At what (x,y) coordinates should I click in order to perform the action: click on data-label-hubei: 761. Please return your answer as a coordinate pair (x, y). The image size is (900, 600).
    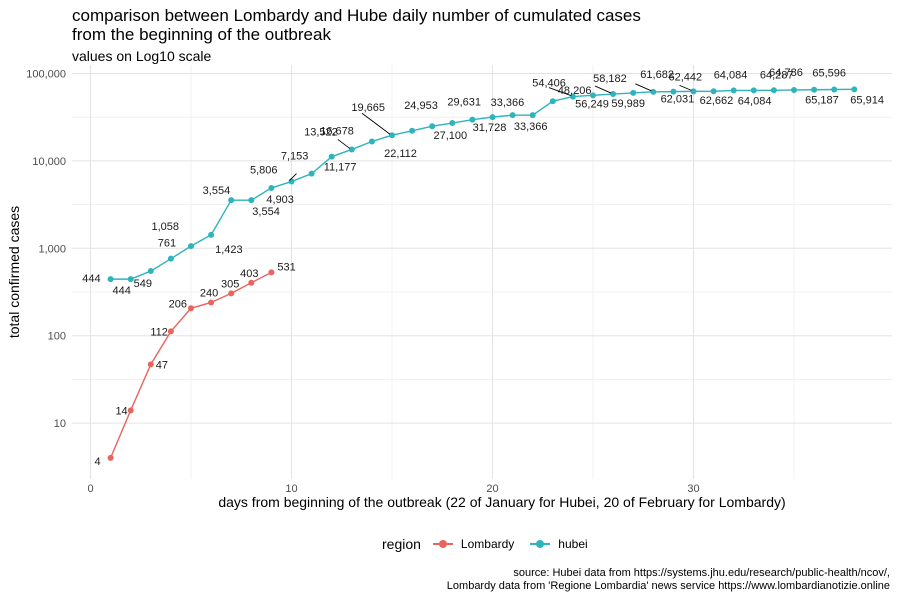
    Looking at the image, I should click on (167, 244).